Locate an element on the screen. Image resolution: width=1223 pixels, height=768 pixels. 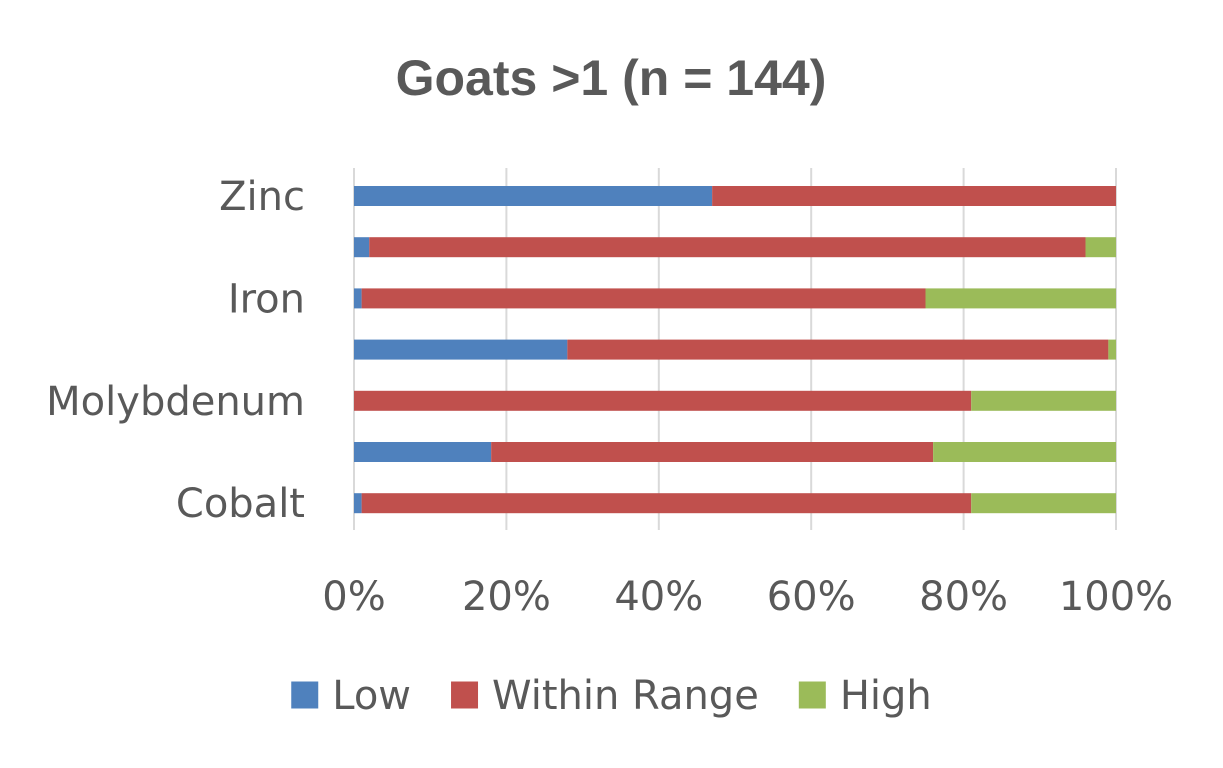
legend-label: Low is located at coordinates (371, 696).